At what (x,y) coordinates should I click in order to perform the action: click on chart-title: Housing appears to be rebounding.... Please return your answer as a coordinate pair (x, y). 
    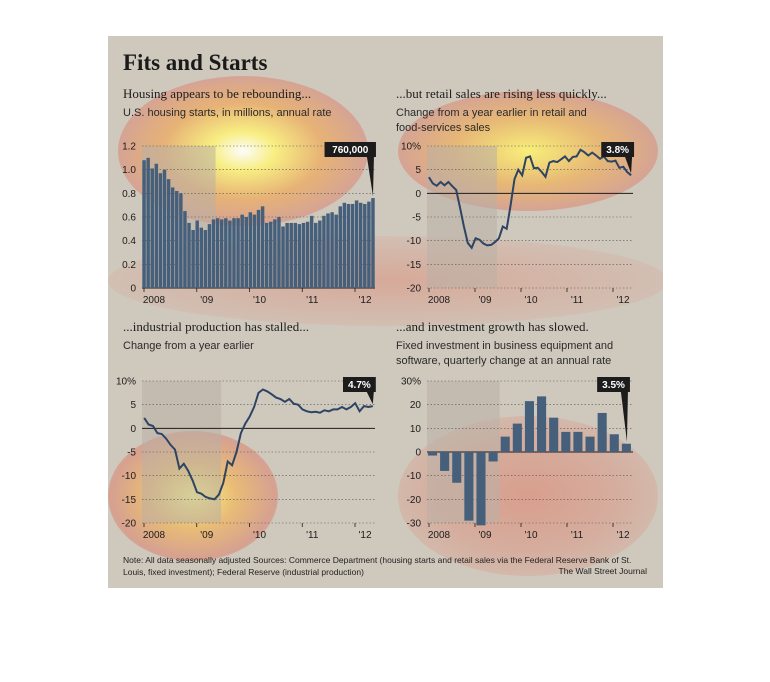
    Looking at the image, I should click on (217, 93).